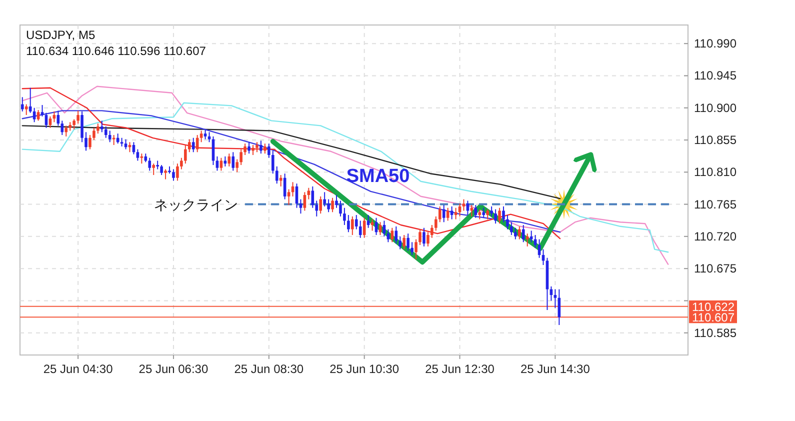  What do you see at coordinates (61, 35) in the screenshot?
I see `chart-title: USDJPY, M5` at bounding box center [61, 35].